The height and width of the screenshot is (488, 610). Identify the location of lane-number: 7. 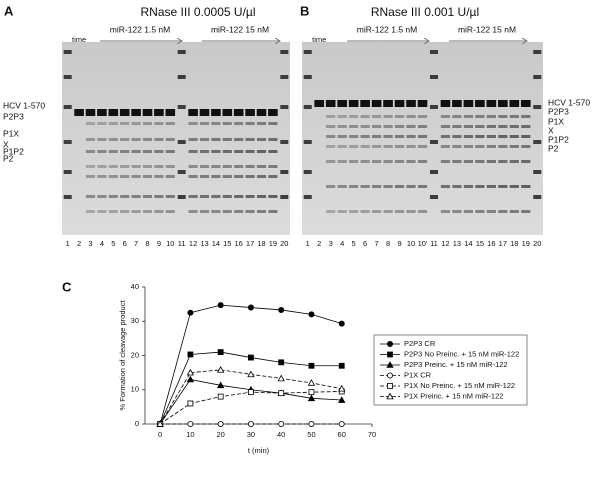
(377, 243).